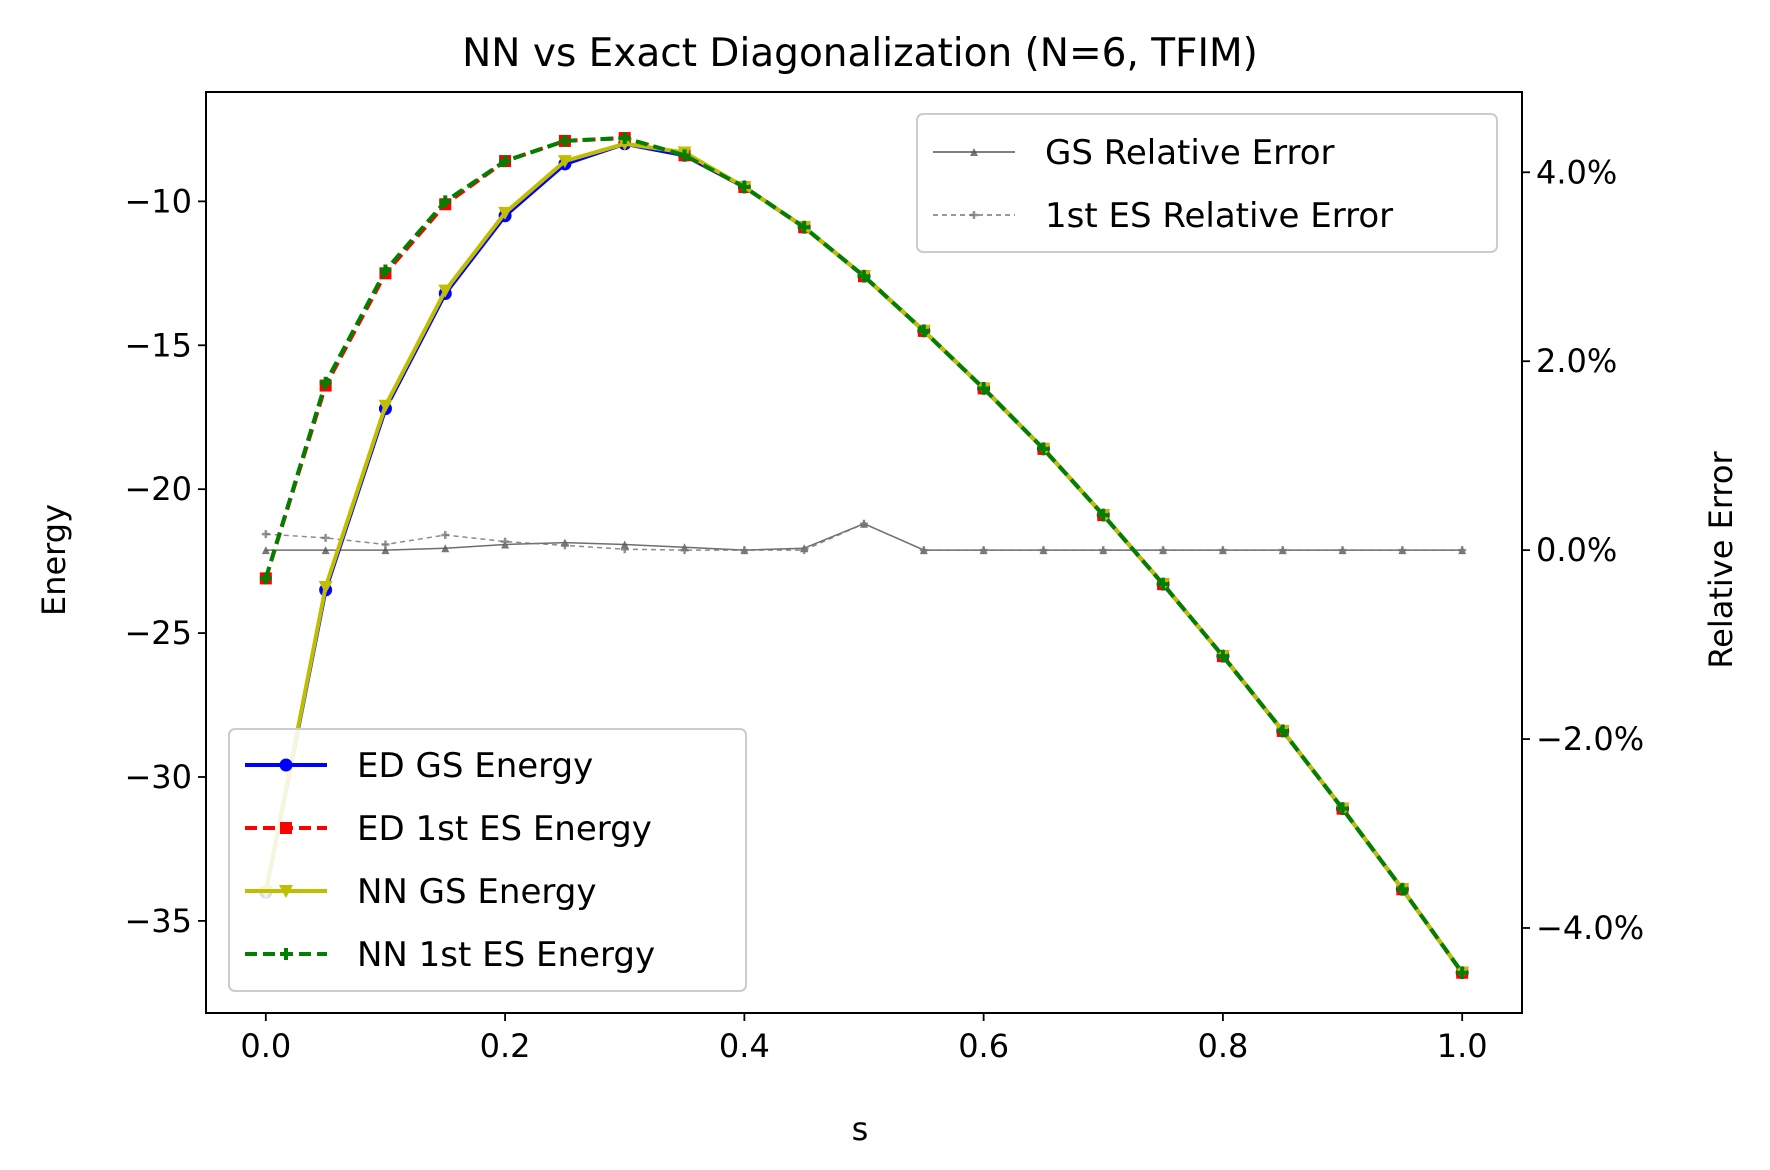  I want to click on y2-tick-label: 0.0%, so click(1576, 550).